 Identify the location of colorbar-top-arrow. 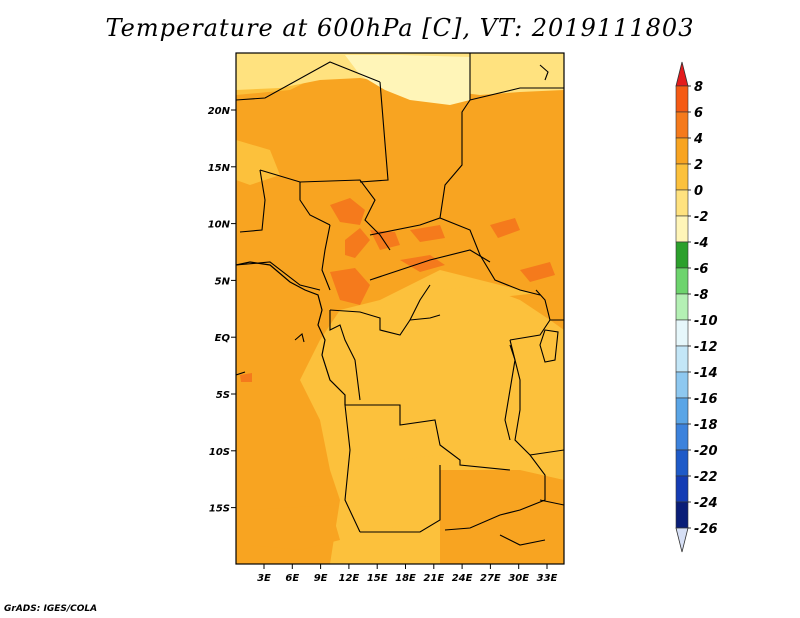
(682, 74).